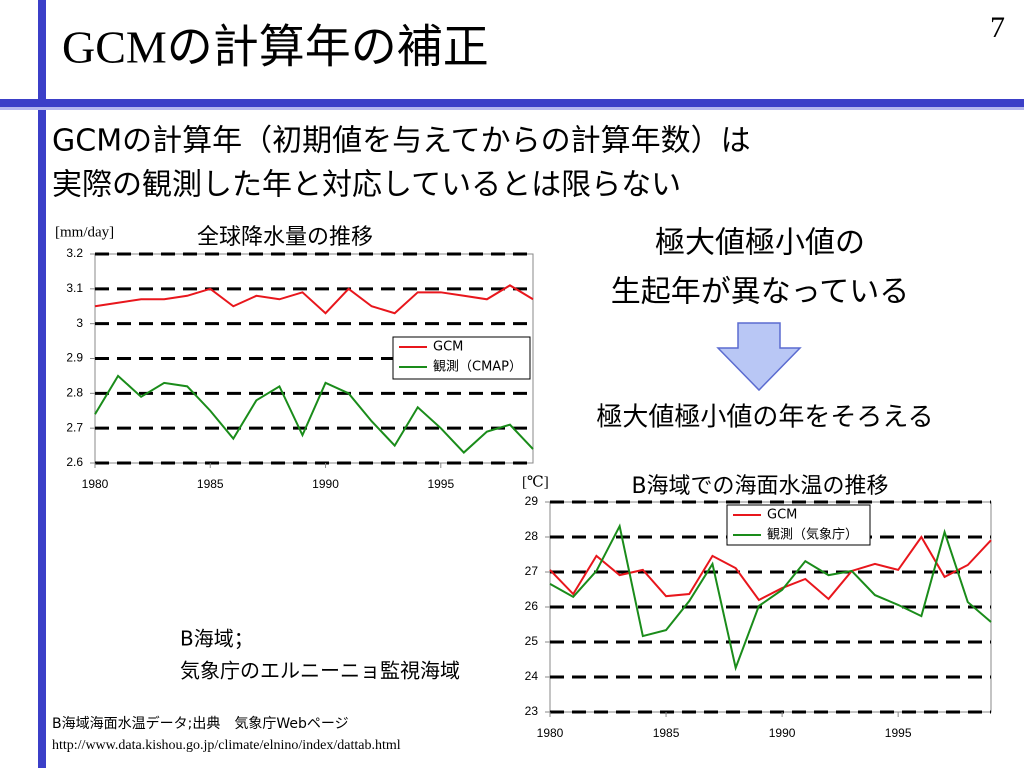 The image size is (1024, 768). What do you see at coordinates (74, 253) in the screenshot?
I see `y-tick-label: 3.2` at bounding box center [74, 253].